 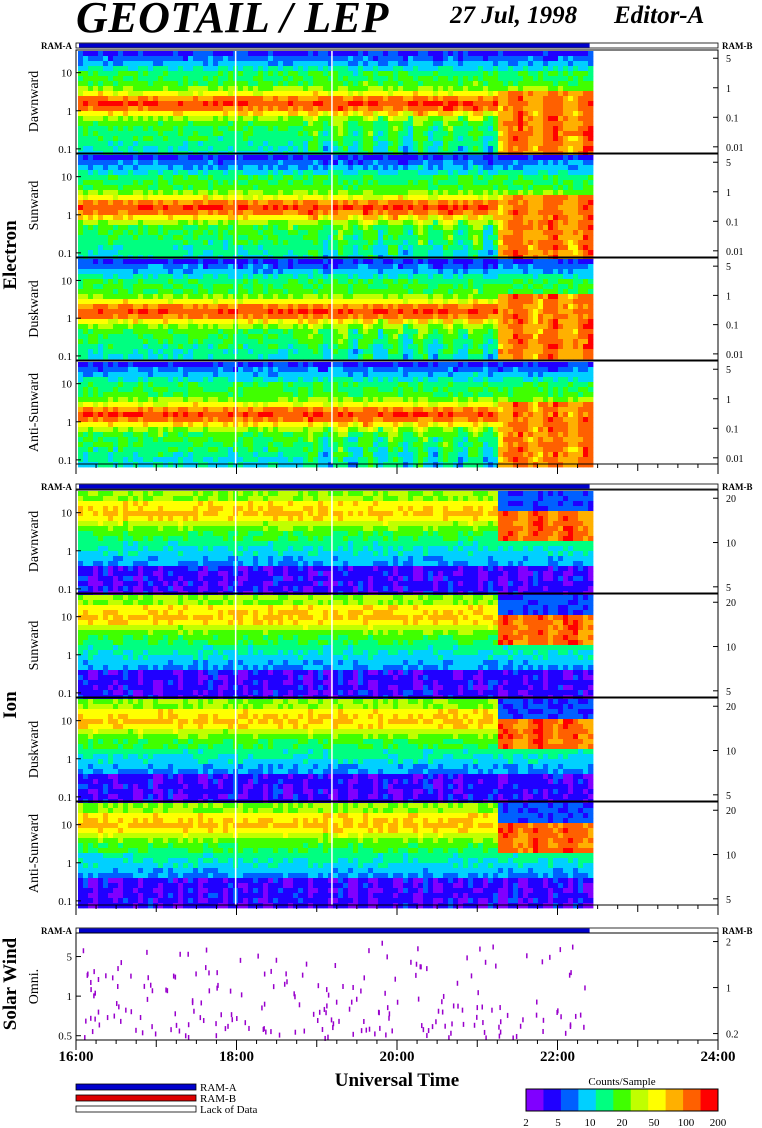 I want to click on legend-item-label: RAM-A, so click(x=218, y=1088).